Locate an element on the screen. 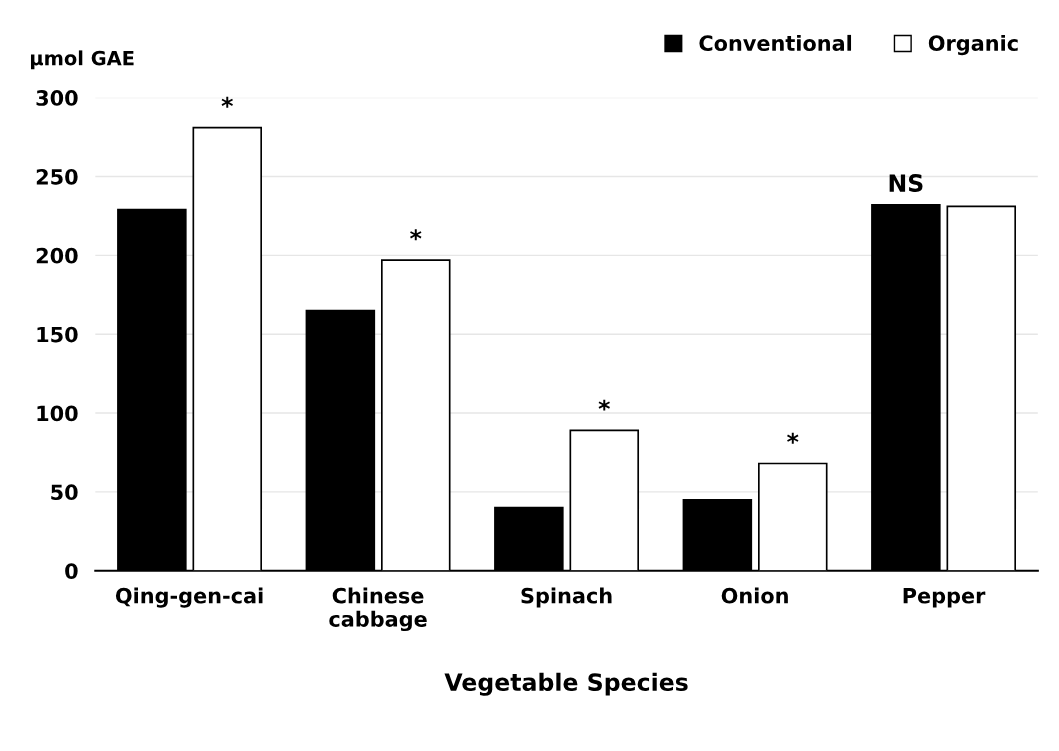  y-tick-label: 250 is located at coordinates (57, 176).